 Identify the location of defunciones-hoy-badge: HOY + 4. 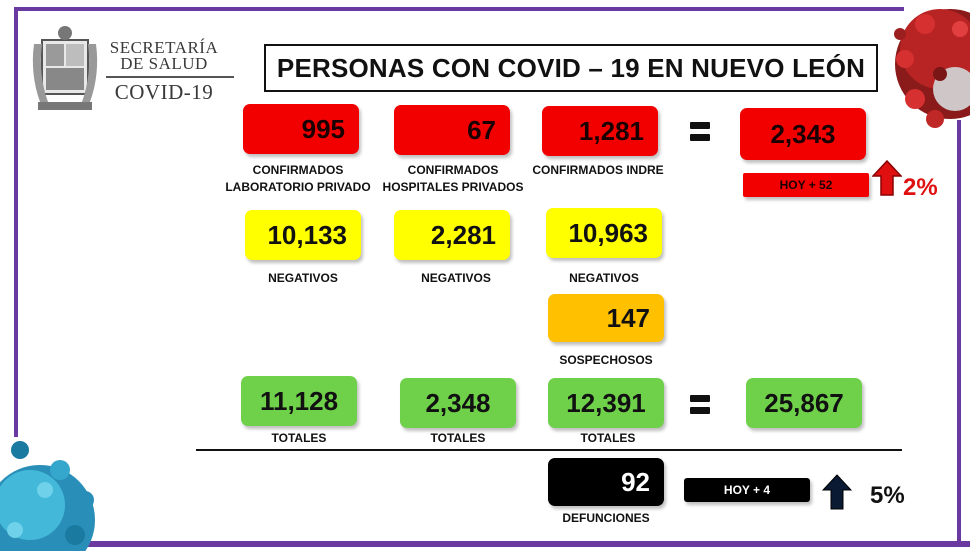
(747, 490).